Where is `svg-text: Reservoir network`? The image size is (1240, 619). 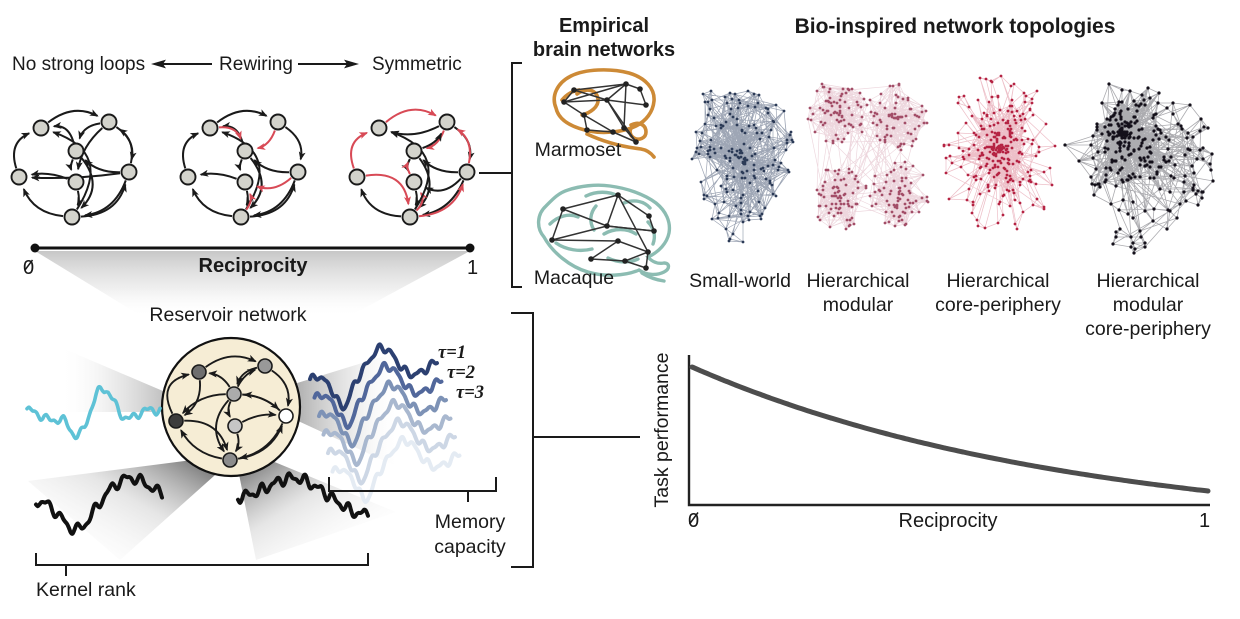
svg-text: Reservoir network is located at coordinates (227, 315).